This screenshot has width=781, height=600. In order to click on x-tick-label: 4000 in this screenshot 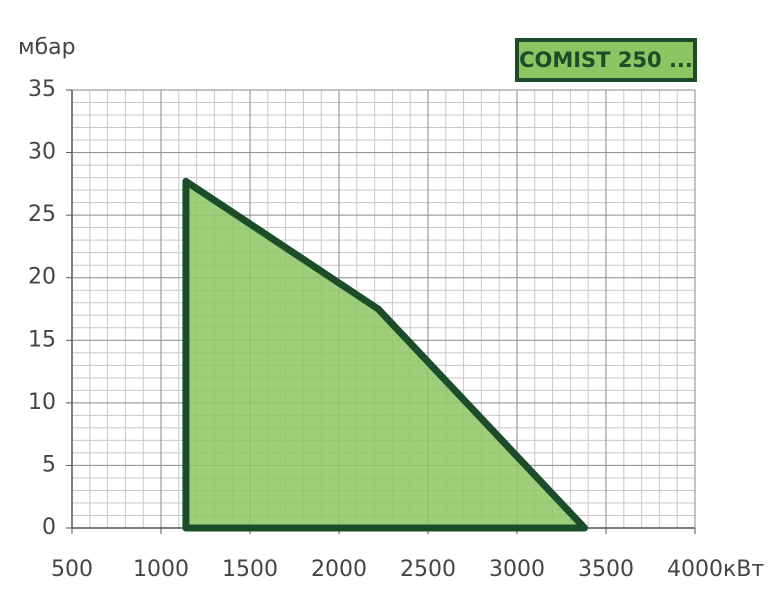, I will do `click(695, 569)`.